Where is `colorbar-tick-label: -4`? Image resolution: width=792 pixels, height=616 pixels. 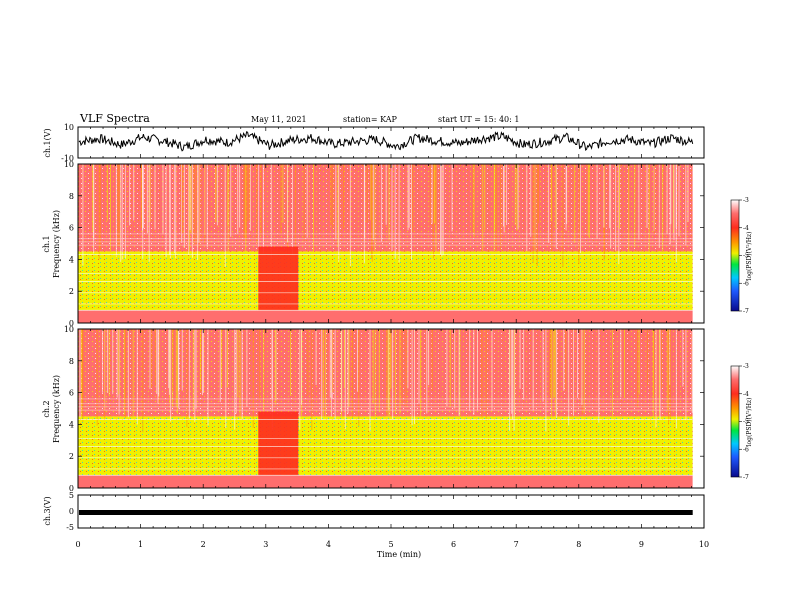
colorbar-tick-label: -4 is located at coordinates (746, 394).